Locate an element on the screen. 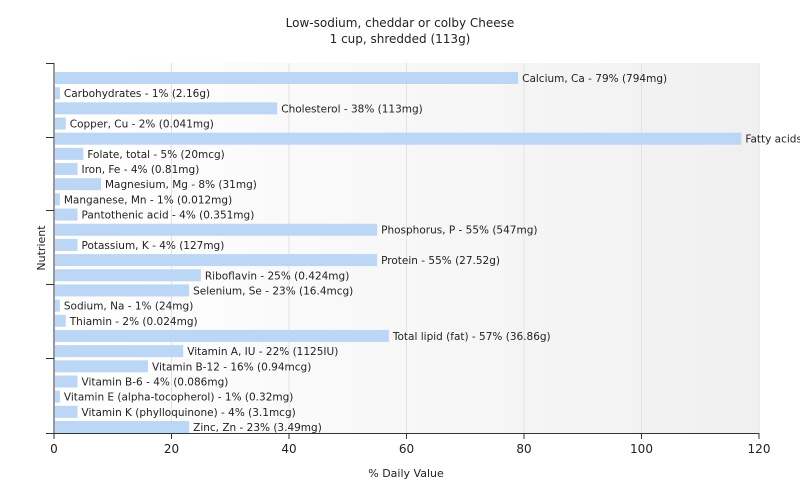 The image size is (800, 500). bar-label: Iron, Fe - 4% (0.81mg) is located at coordinates (141, 170).